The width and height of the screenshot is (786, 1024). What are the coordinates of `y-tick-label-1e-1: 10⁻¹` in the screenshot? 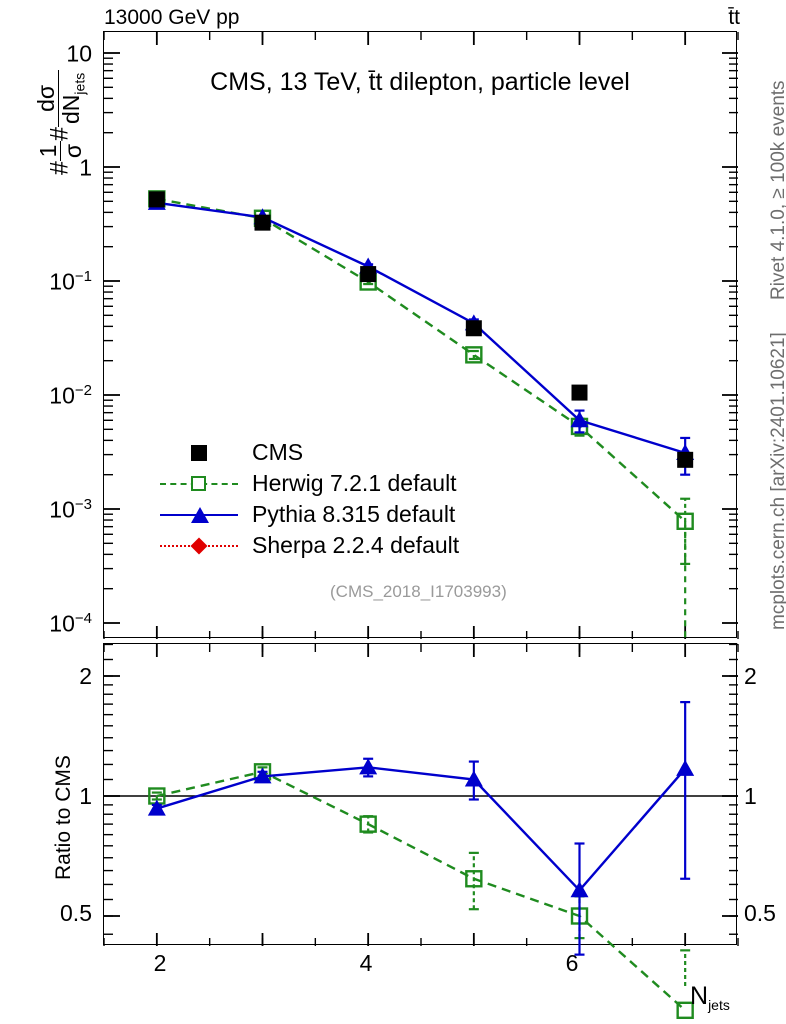 It's located at (70, 281).